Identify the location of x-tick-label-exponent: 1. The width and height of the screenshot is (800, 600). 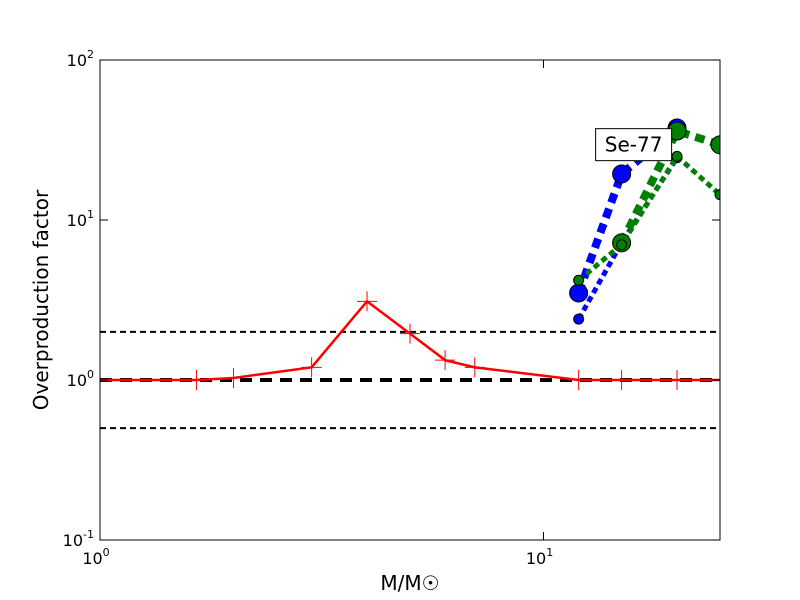
(549, 552).